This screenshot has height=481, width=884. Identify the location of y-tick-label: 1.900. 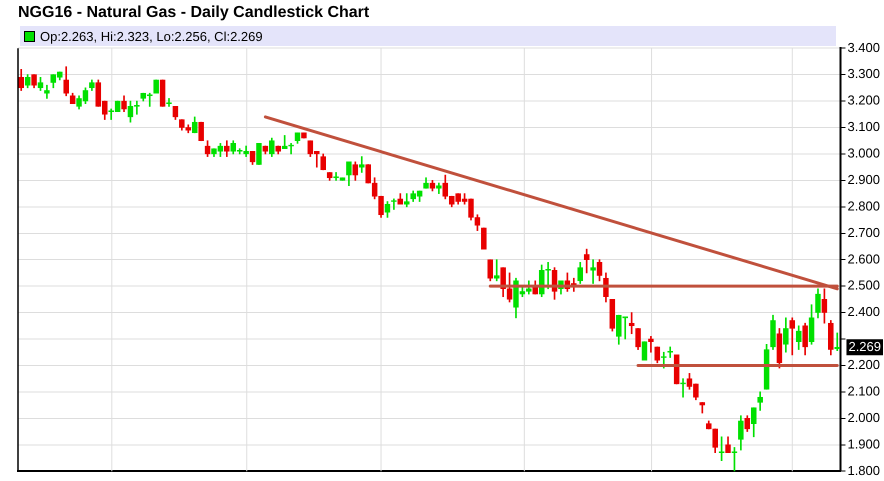
(863, 444).